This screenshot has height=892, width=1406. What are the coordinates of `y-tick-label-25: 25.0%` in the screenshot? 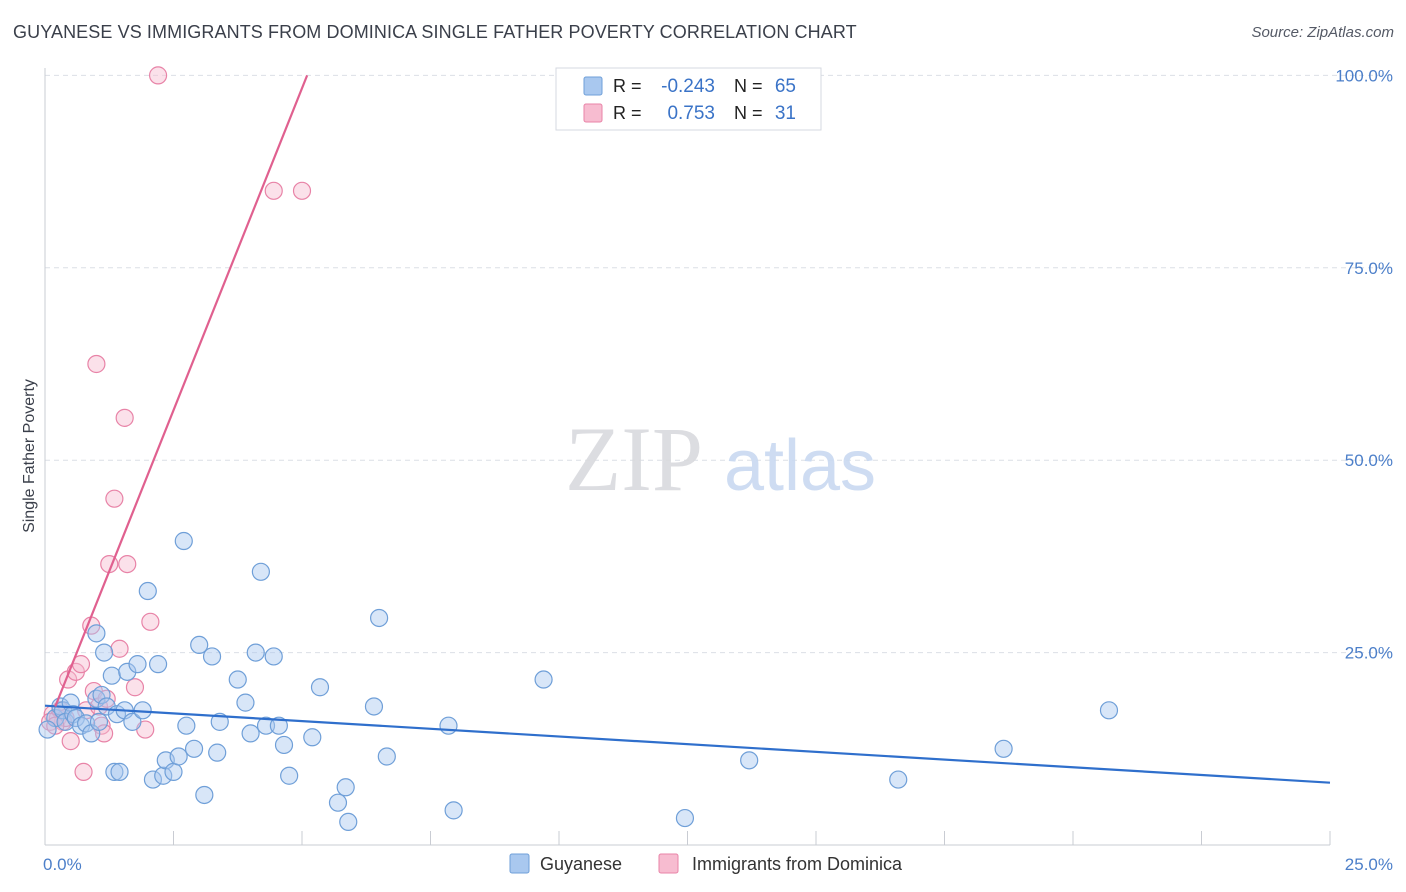 It's located at (1369, 653).